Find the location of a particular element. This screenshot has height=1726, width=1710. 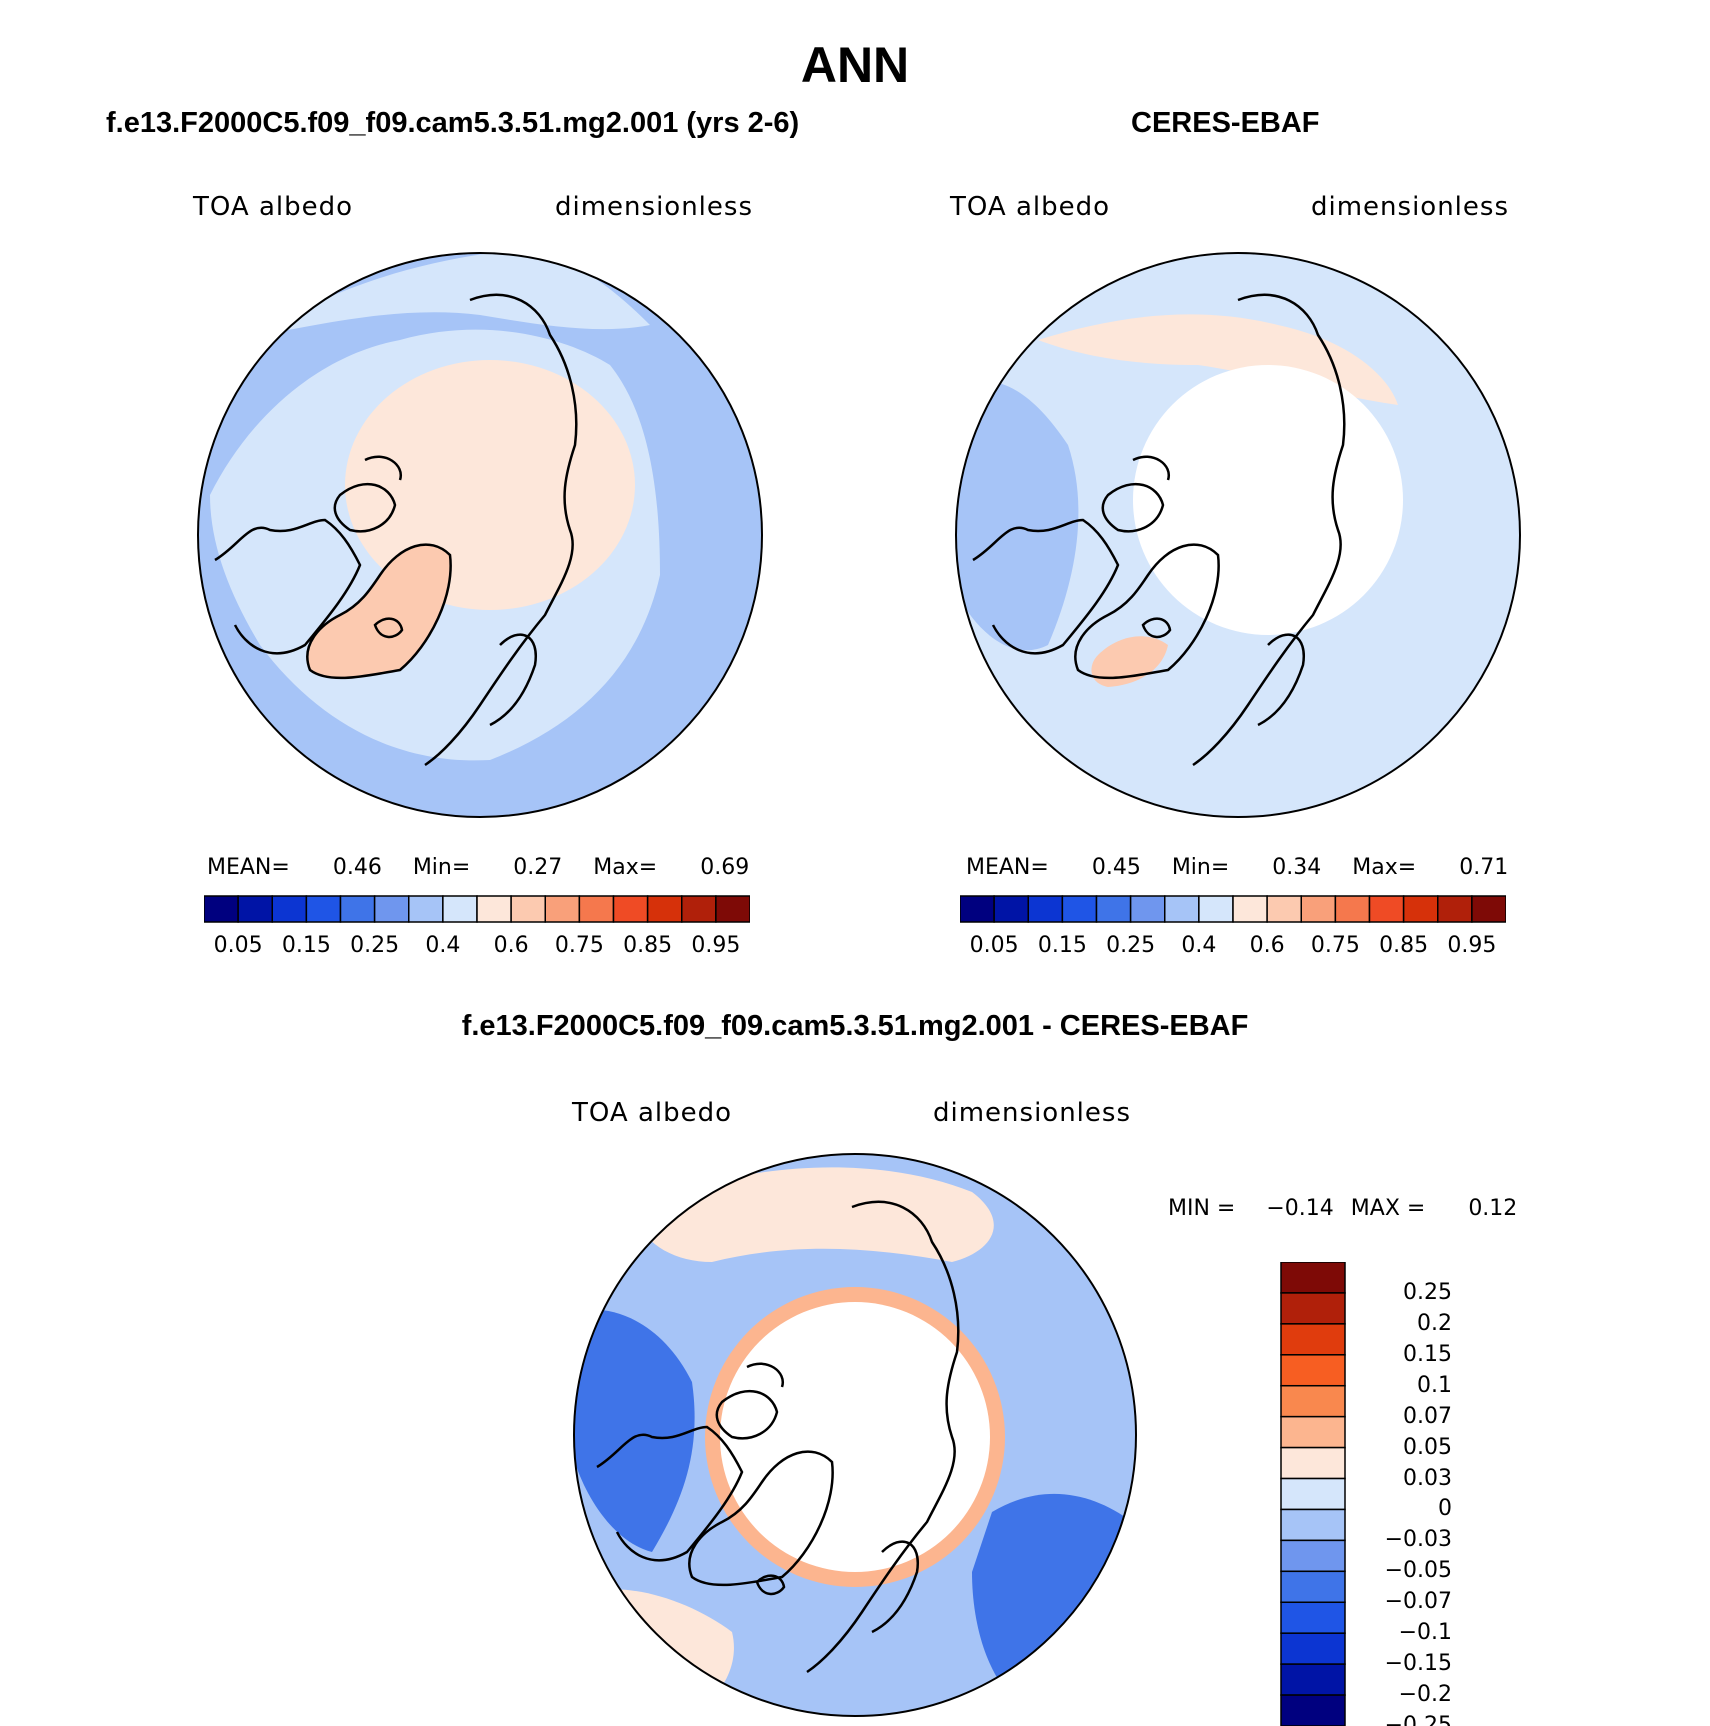

model-max-value: 0.69 is located at coordinates (725, 867).